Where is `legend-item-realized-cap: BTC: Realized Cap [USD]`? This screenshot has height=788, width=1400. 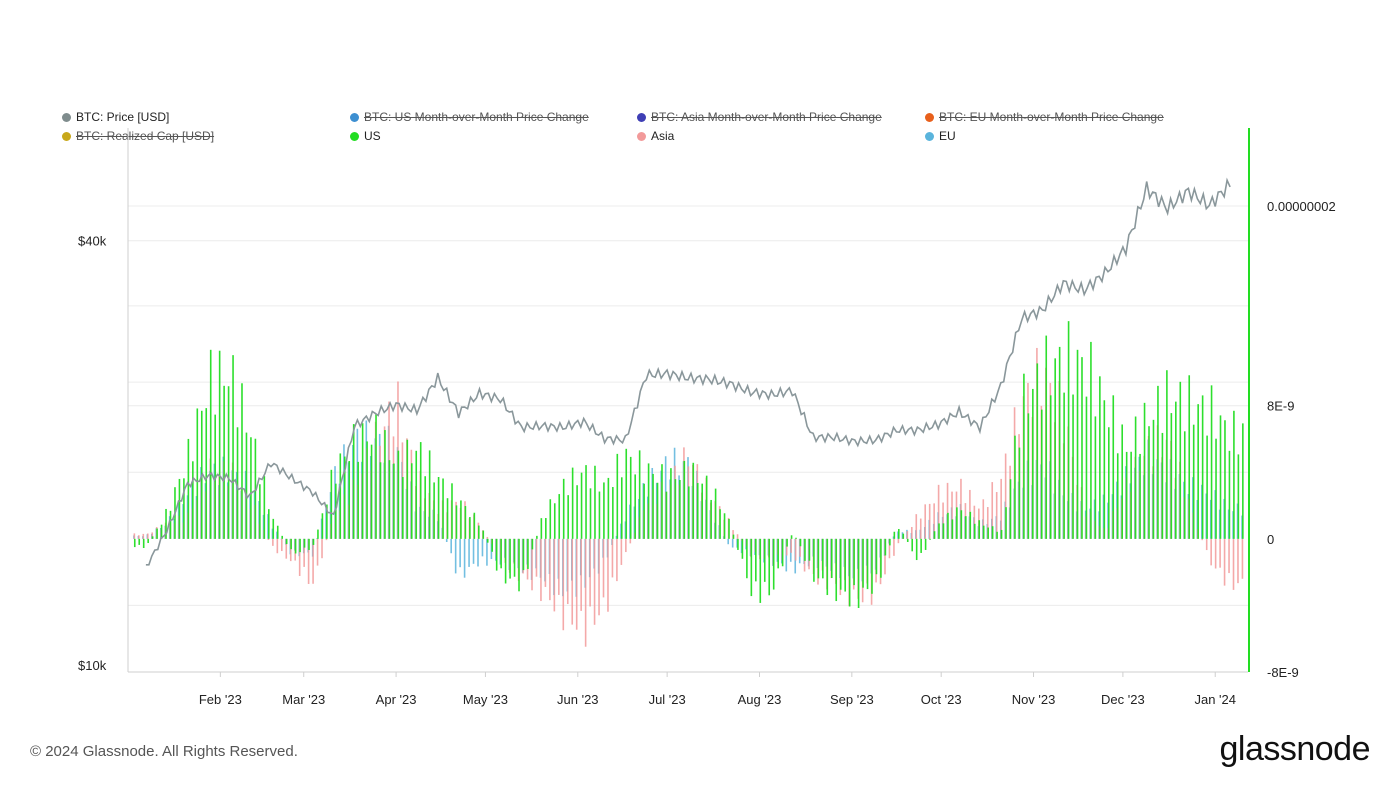
legend-item-realized-cap: BTC: Realized Cap [USD] is located at coordinates (138, 136).